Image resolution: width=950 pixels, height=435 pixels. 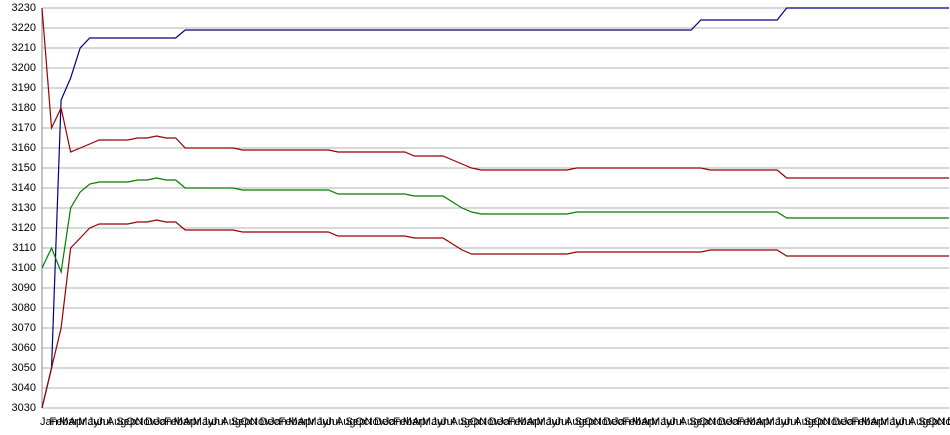 What do you see at coordinates (24, 228) in the screenshot?
I see `y-tick-label: 3120` at bounding box center [24, 228].